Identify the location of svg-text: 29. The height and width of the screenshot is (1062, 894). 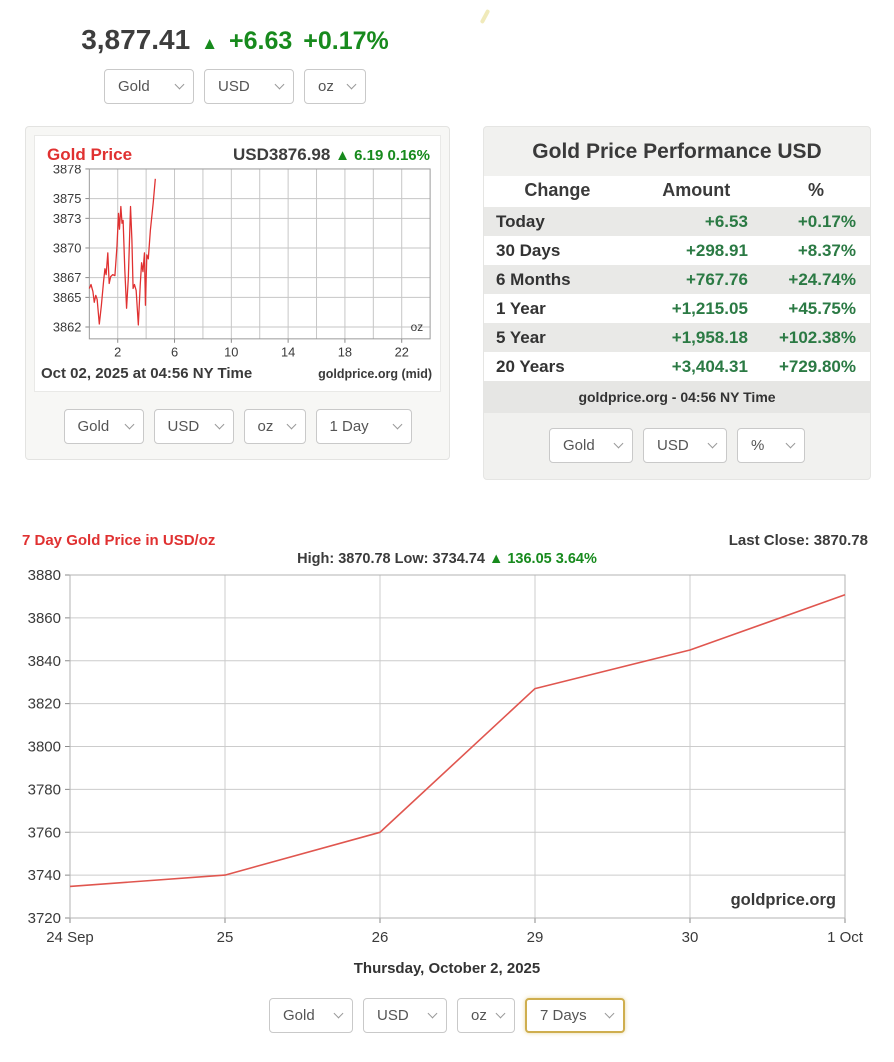
(535, 937).